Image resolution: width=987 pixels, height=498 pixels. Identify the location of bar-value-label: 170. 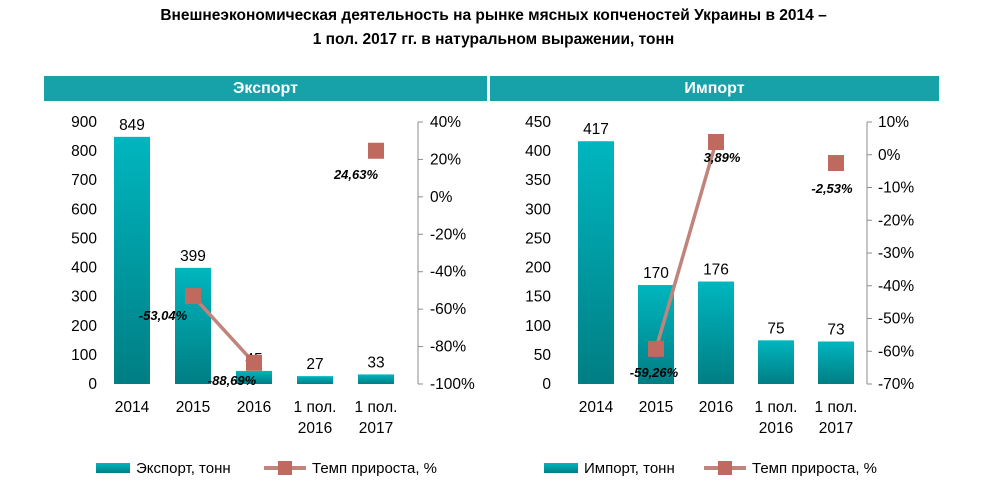
(656, 273).